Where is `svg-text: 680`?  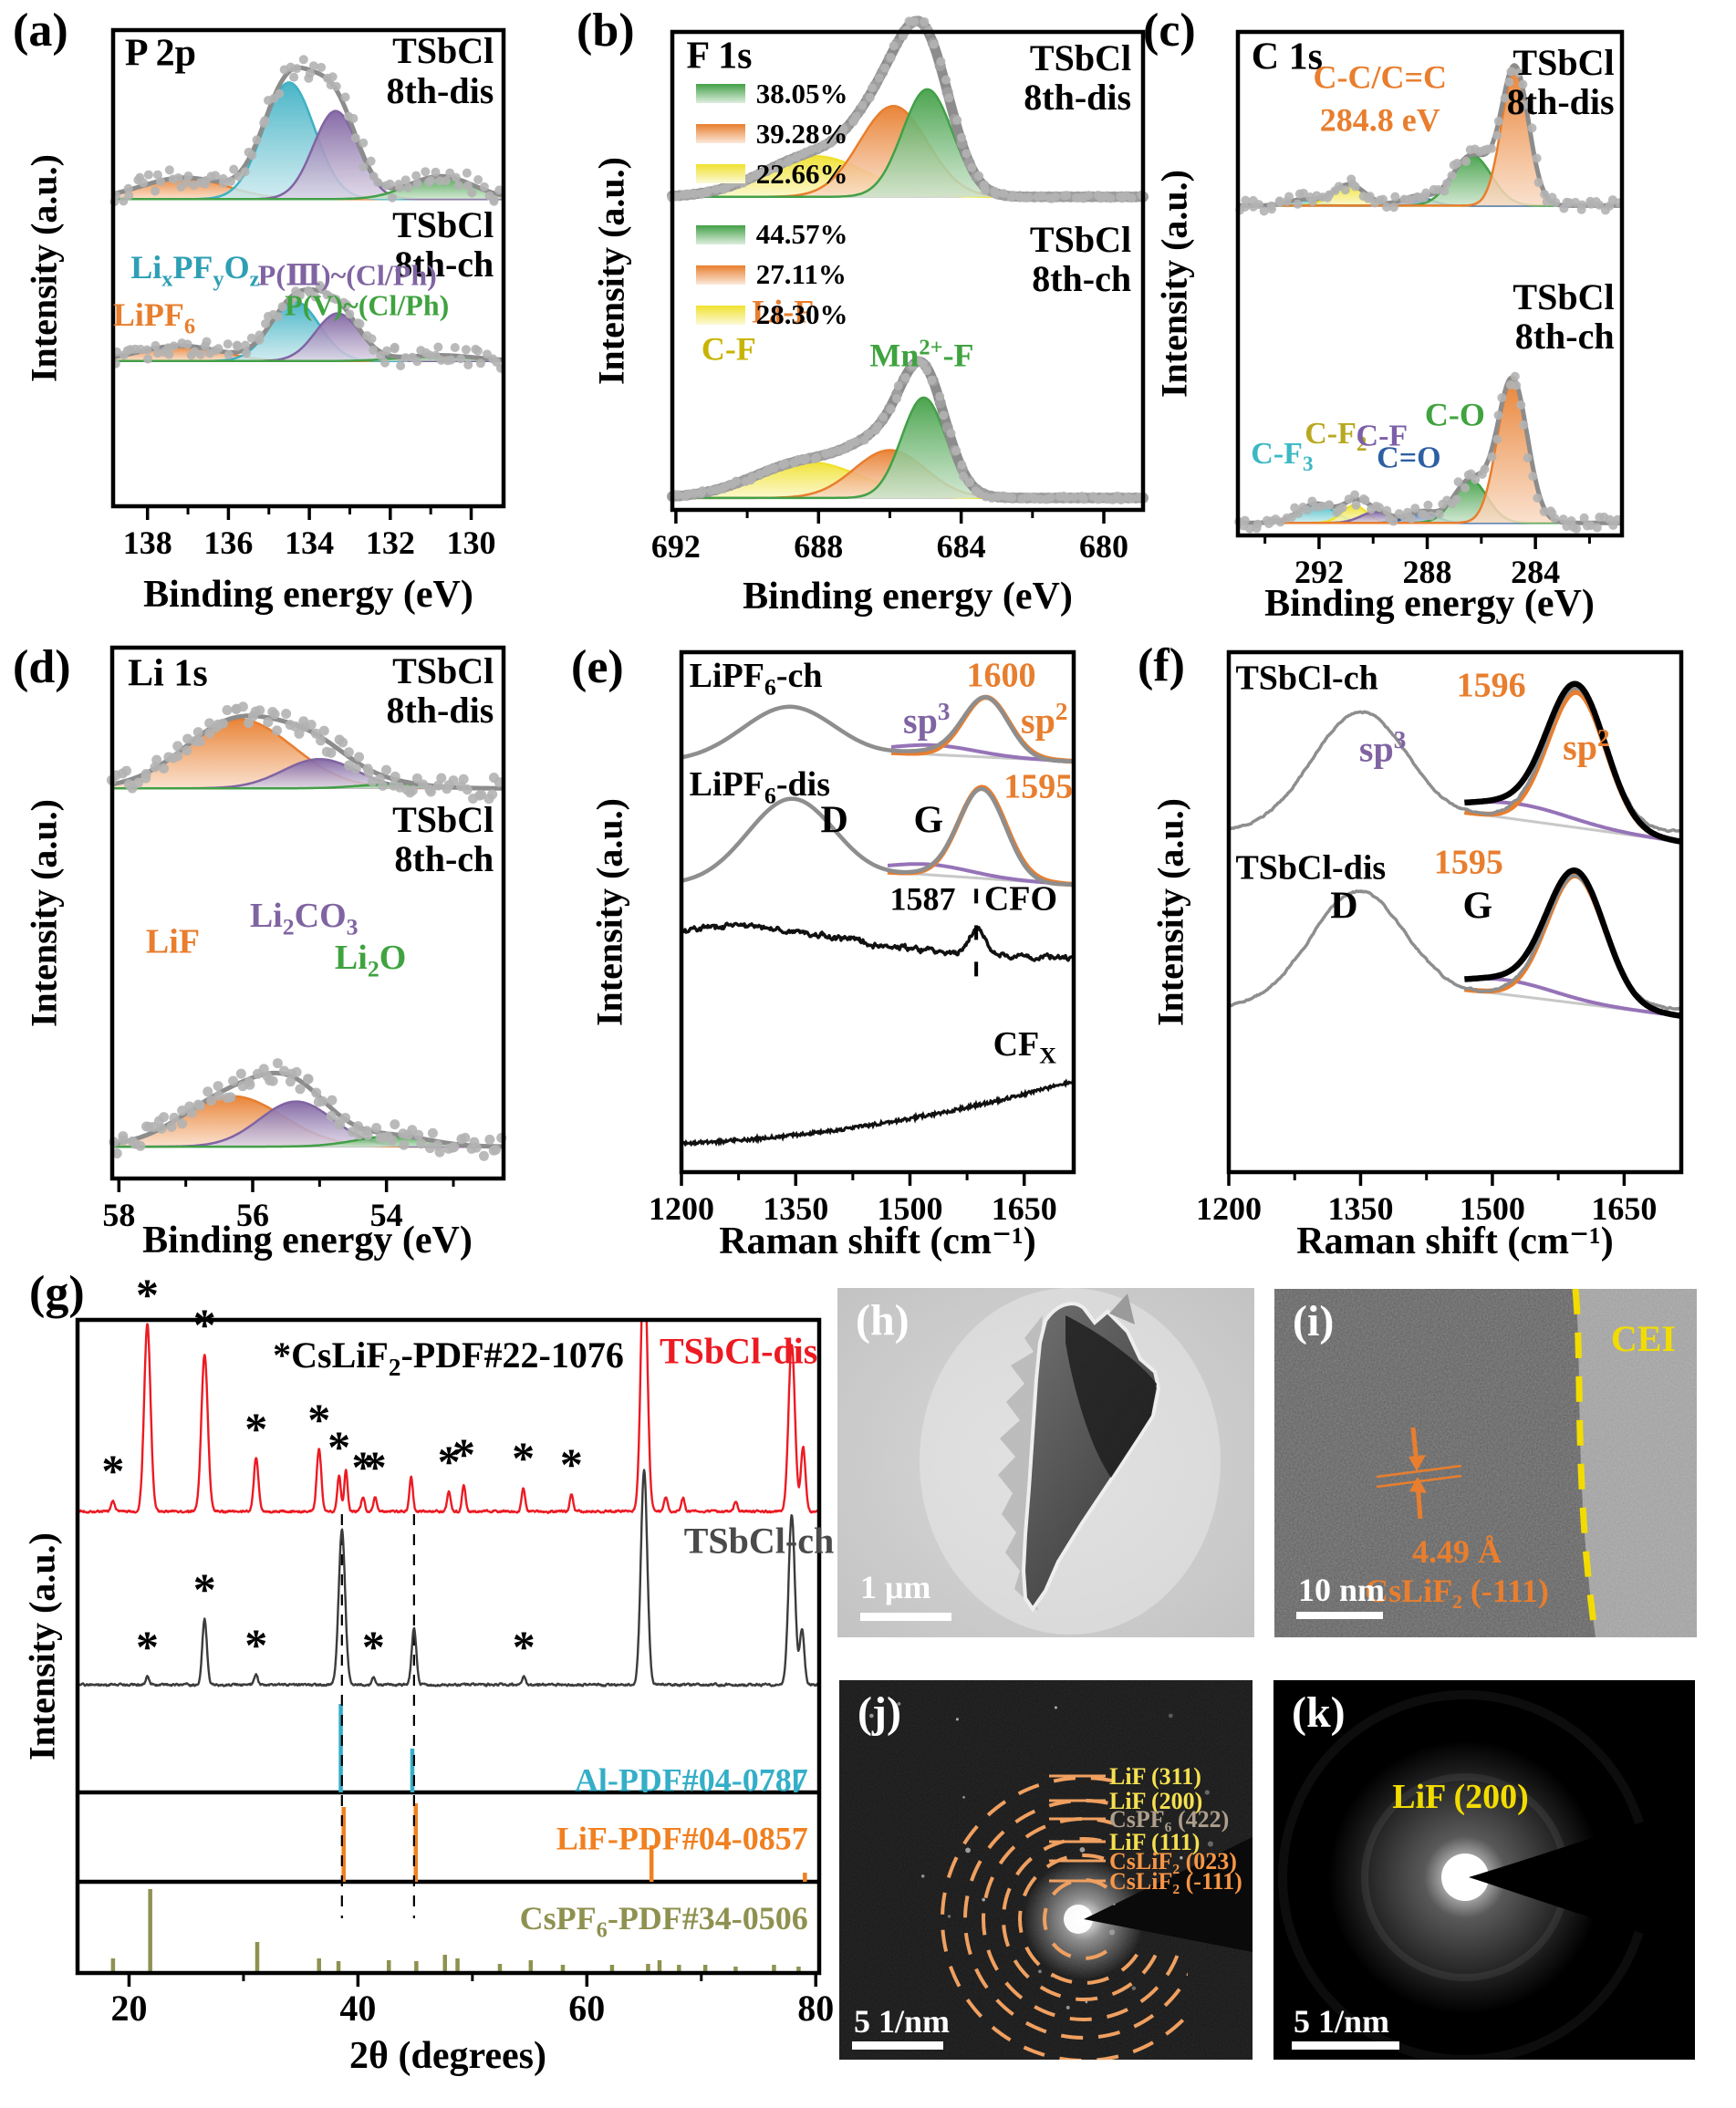
svg-text: 680 is located at coordinates (1103, 546).